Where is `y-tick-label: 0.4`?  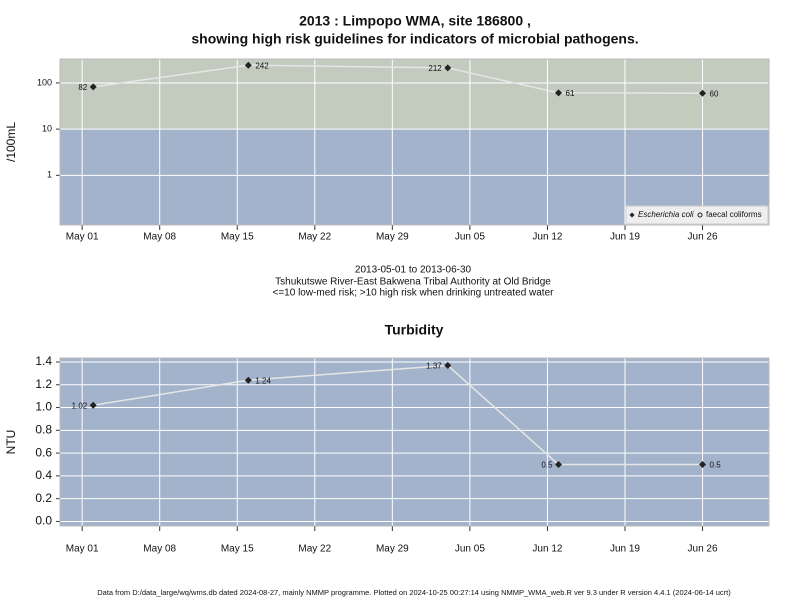 y-tick-label: 0.4 is located at coordinates (43, 475).